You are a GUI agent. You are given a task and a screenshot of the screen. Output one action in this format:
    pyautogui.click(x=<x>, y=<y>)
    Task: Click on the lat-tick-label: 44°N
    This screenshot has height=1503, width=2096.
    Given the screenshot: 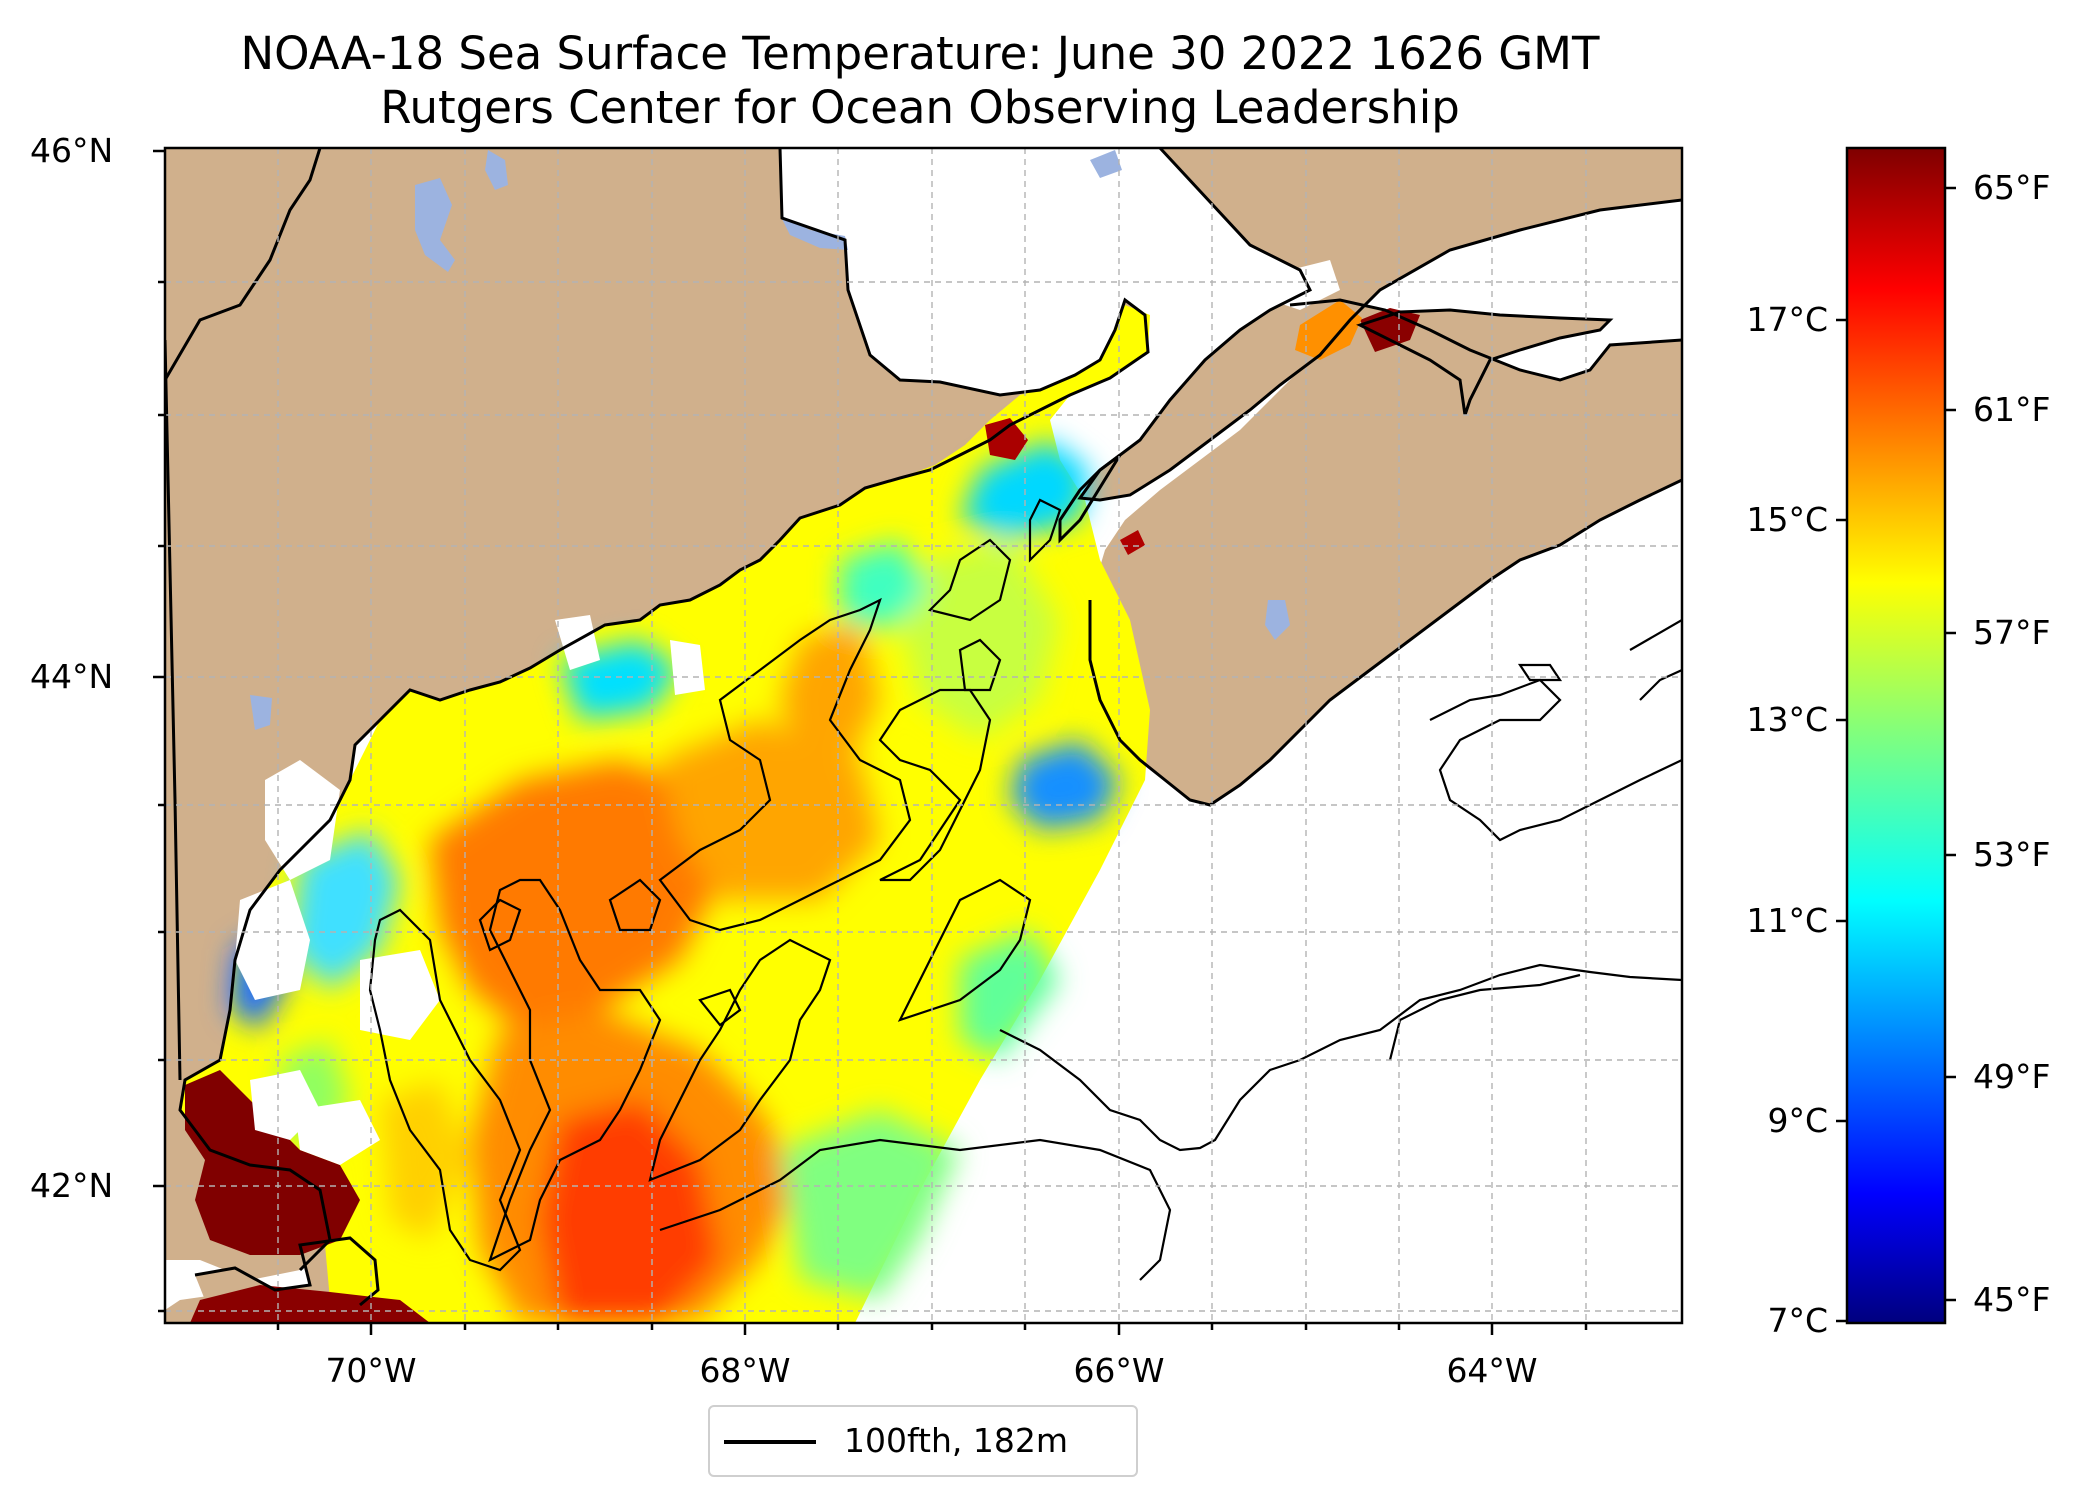 What is the action you would take?
    pyautogui.click(x=72, y=676)
    